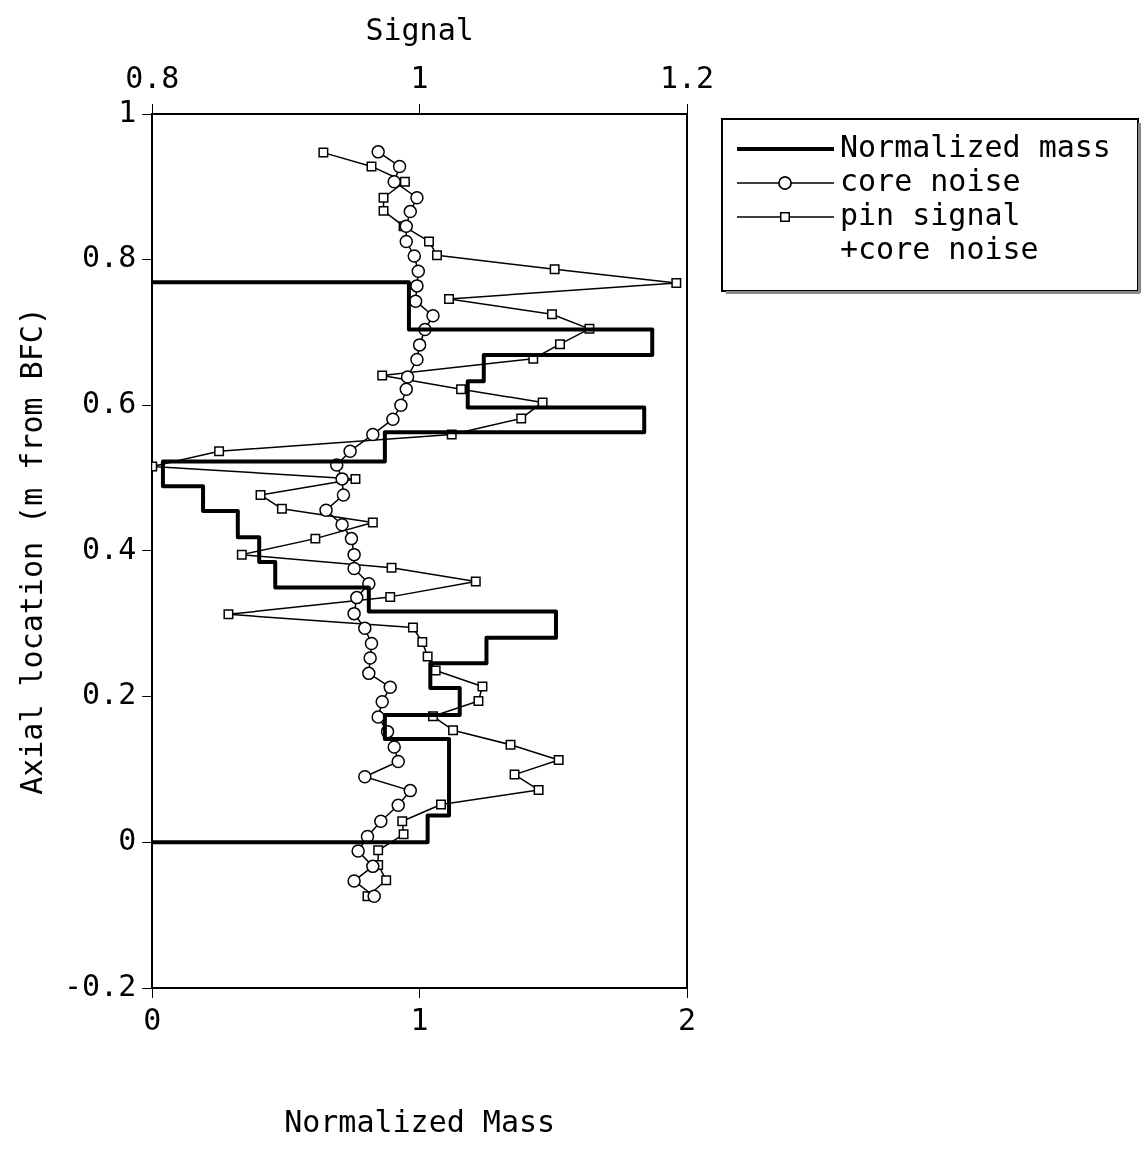 The image size is (1142, 1156). I want to click on x-tick-label: 2, so click(687, 1019).